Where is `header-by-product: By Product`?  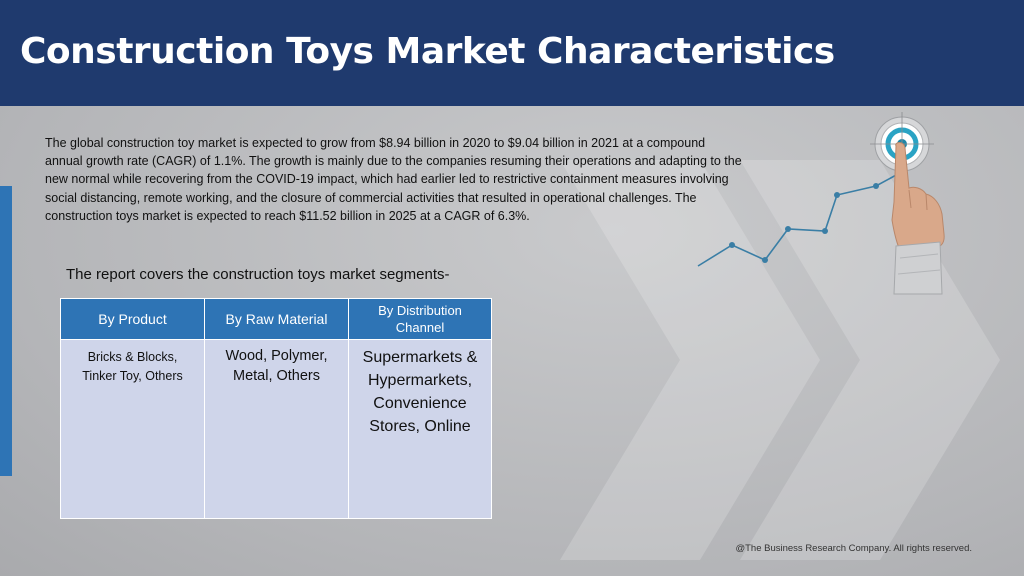 header-by-product: By Product is located at coordinates (132, 319).